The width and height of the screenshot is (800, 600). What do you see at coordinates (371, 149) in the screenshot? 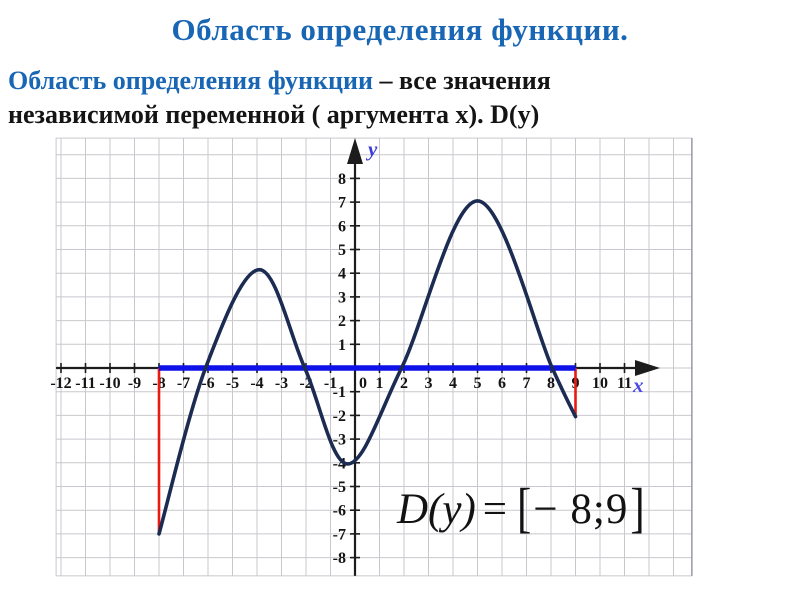
I see `y-axis-label: y` at bounding box center [371, 149].